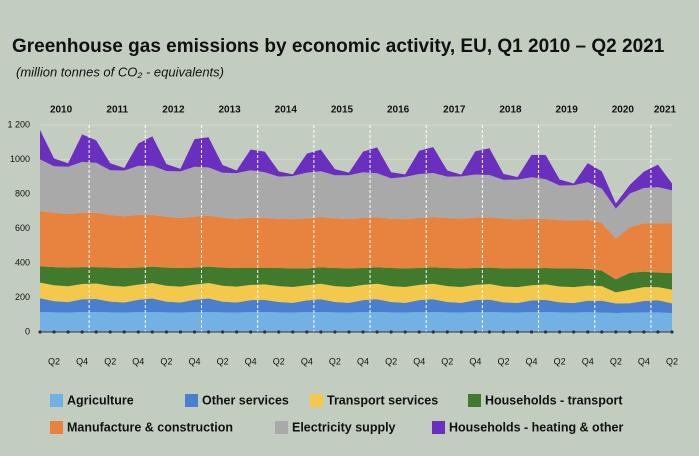 The image size is (699, 456). Describe the element at coordinates (150, 427) in the screenshot. I see `legend-label: Manufacture & construction` at that location.